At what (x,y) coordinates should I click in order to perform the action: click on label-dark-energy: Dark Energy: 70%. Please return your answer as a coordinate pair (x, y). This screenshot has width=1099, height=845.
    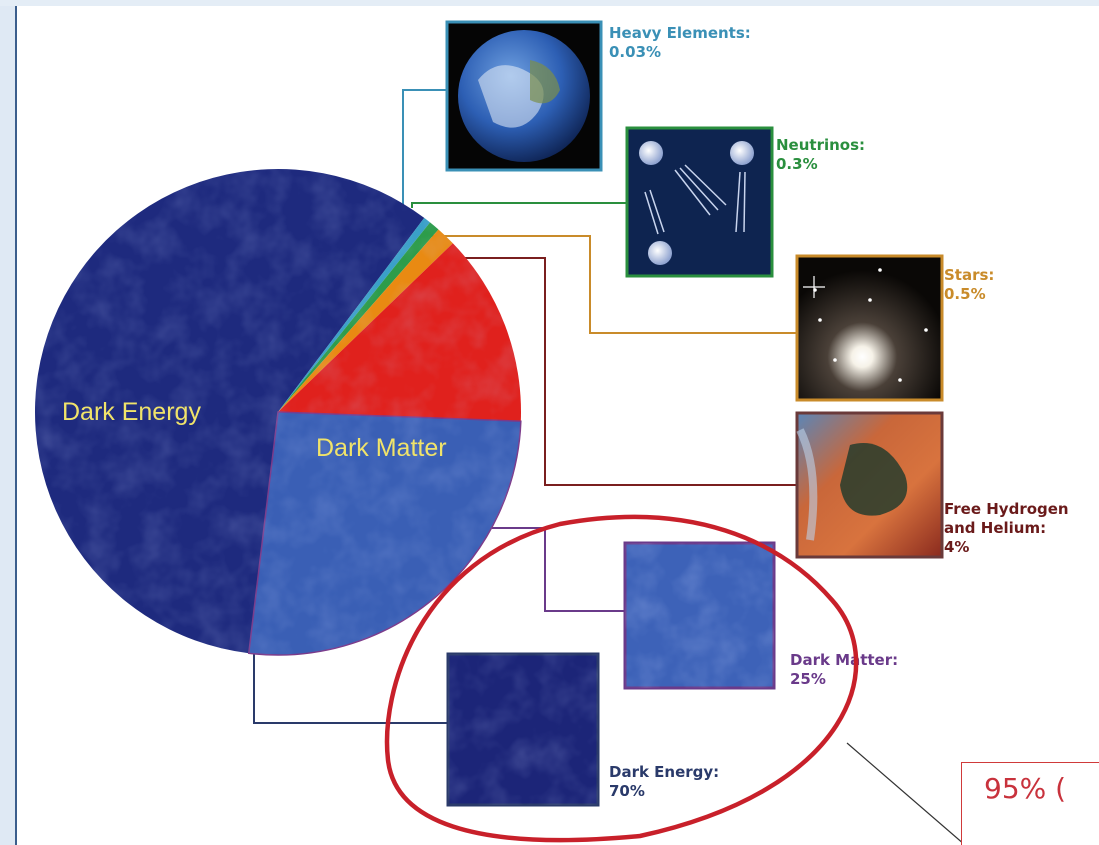
    Looking at the image, I should click on (664, 782).